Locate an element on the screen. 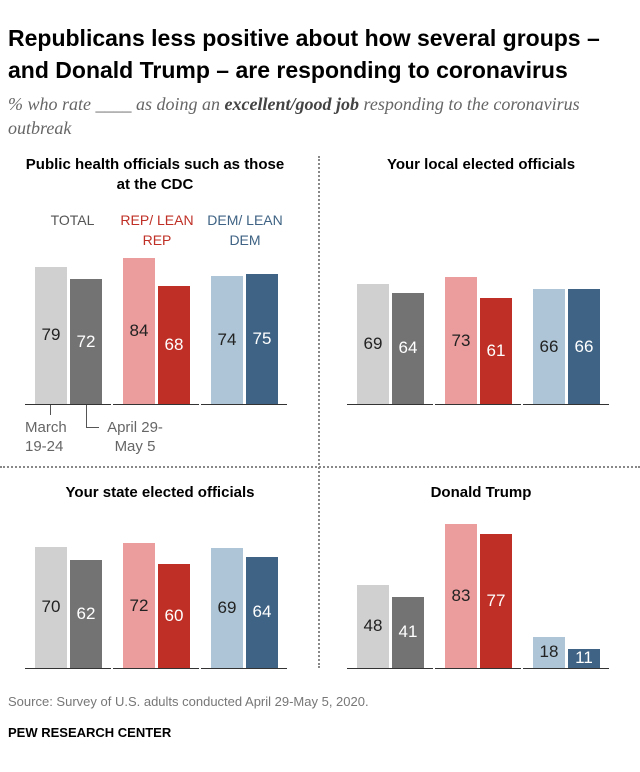  data-label: 74 is located at coordinates (227, 339).